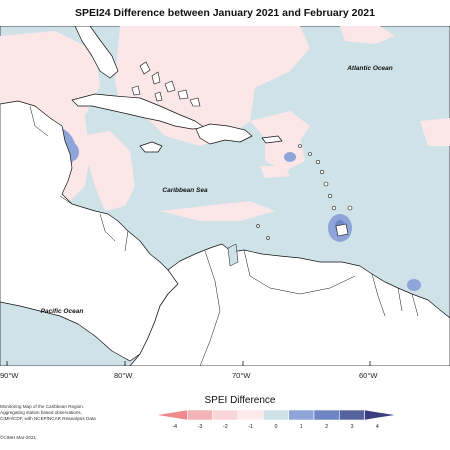 The height and width of the screenshot is (450, 450). I want to click on legend-tick-label: -1, so click(250, 427).